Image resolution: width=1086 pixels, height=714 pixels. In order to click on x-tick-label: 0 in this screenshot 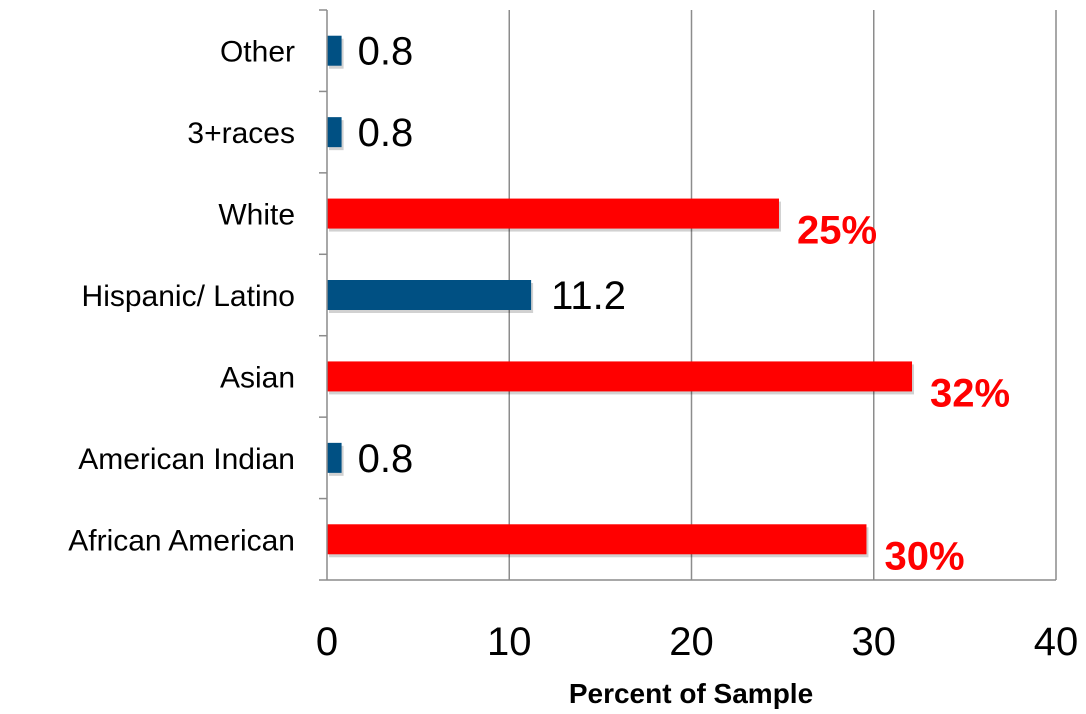, I will do `click(327, 642)`.